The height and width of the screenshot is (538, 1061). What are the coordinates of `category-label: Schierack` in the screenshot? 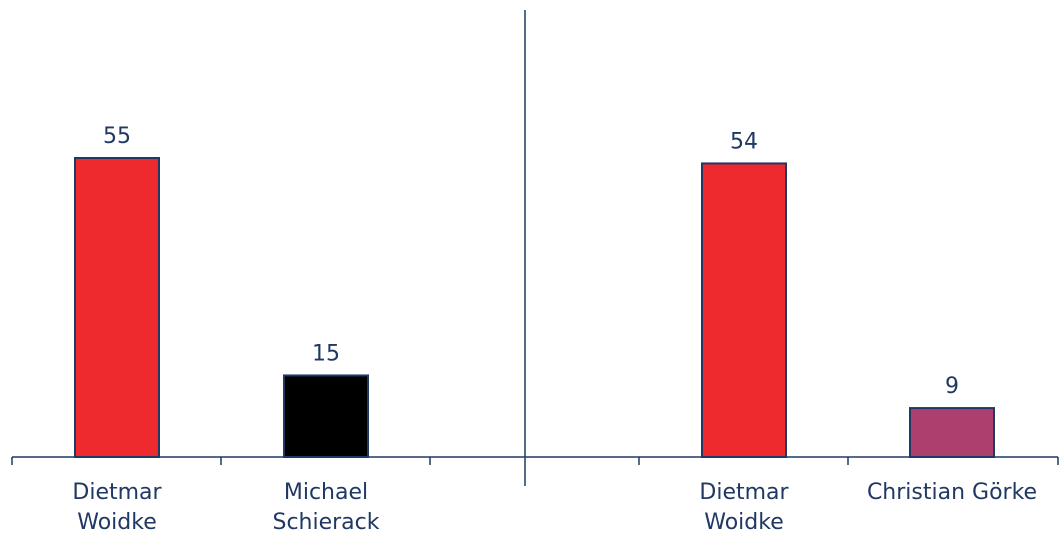 It's located at (325, 522).